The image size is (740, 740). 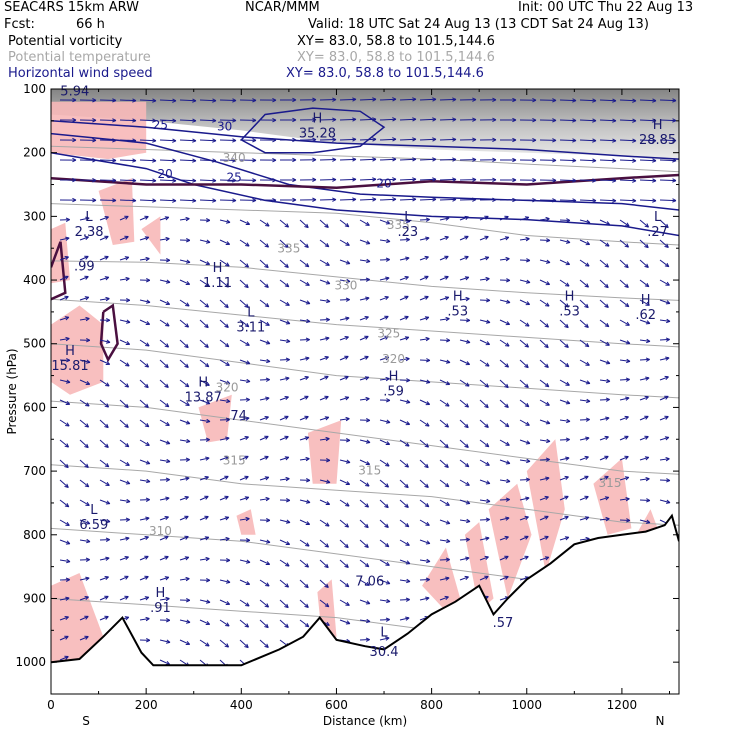 I want to click on center-label: NCAR/MMM, so click(x=282, y=7).